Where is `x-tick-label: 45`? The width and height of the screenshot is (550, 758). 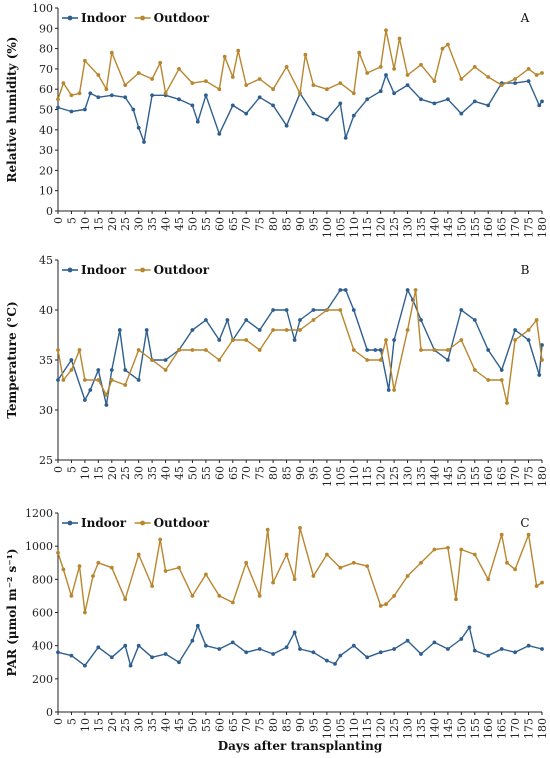 x-tick-label: 45 is located at coordinates (179, 224).